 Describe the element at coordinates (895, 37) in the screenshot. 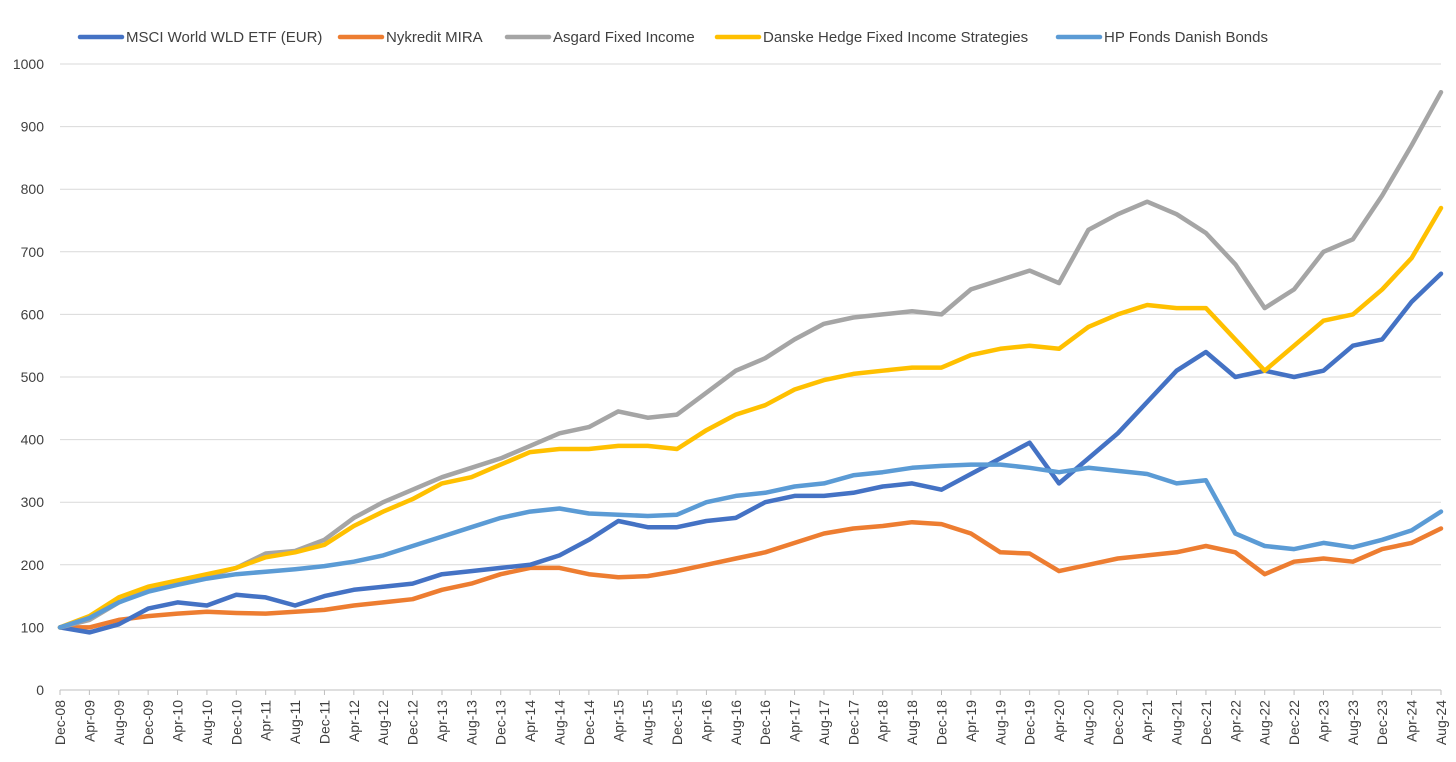

I see `legend-label: Danske Hedge Fixed Income Strategies` at that location.